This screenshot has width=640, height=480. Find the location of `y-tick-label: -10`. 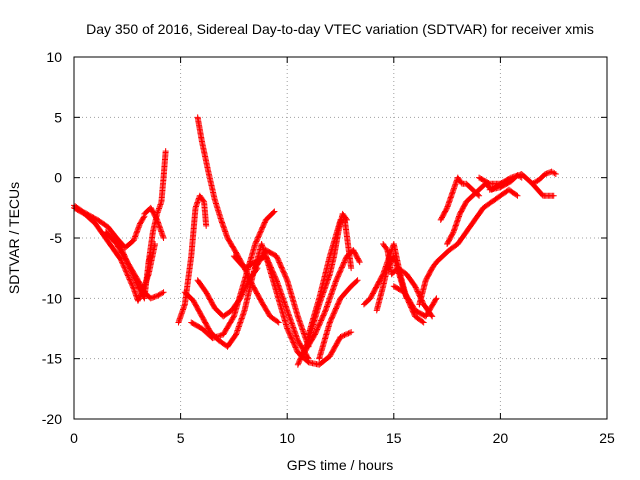

y-tick-label: -10 is located at coordinates (52, 298).